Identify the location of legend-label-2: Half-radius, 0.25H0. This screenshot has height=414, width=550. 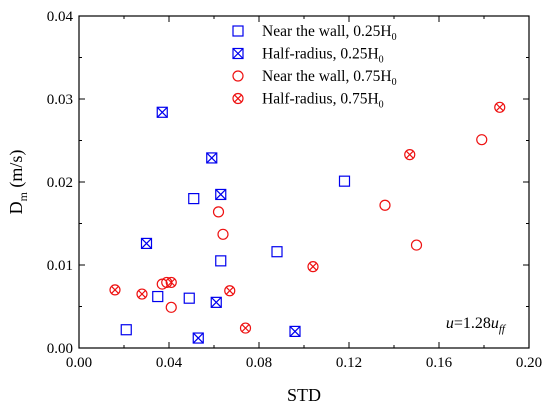
(323, 56).